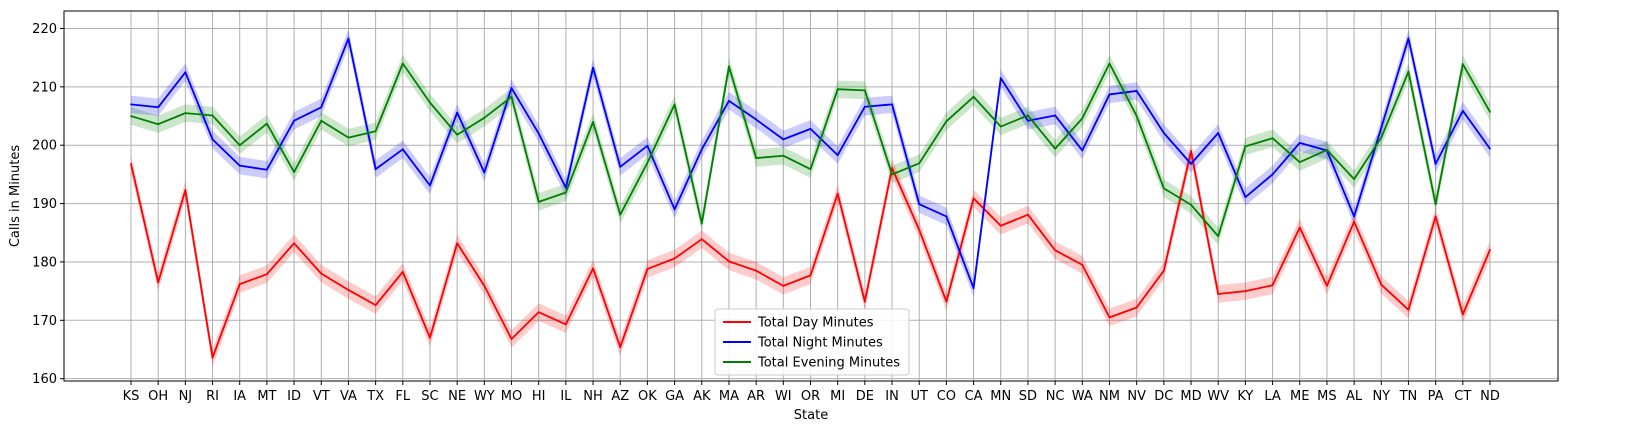  I want to click on x-tick-label: IL, so click(566, 396).